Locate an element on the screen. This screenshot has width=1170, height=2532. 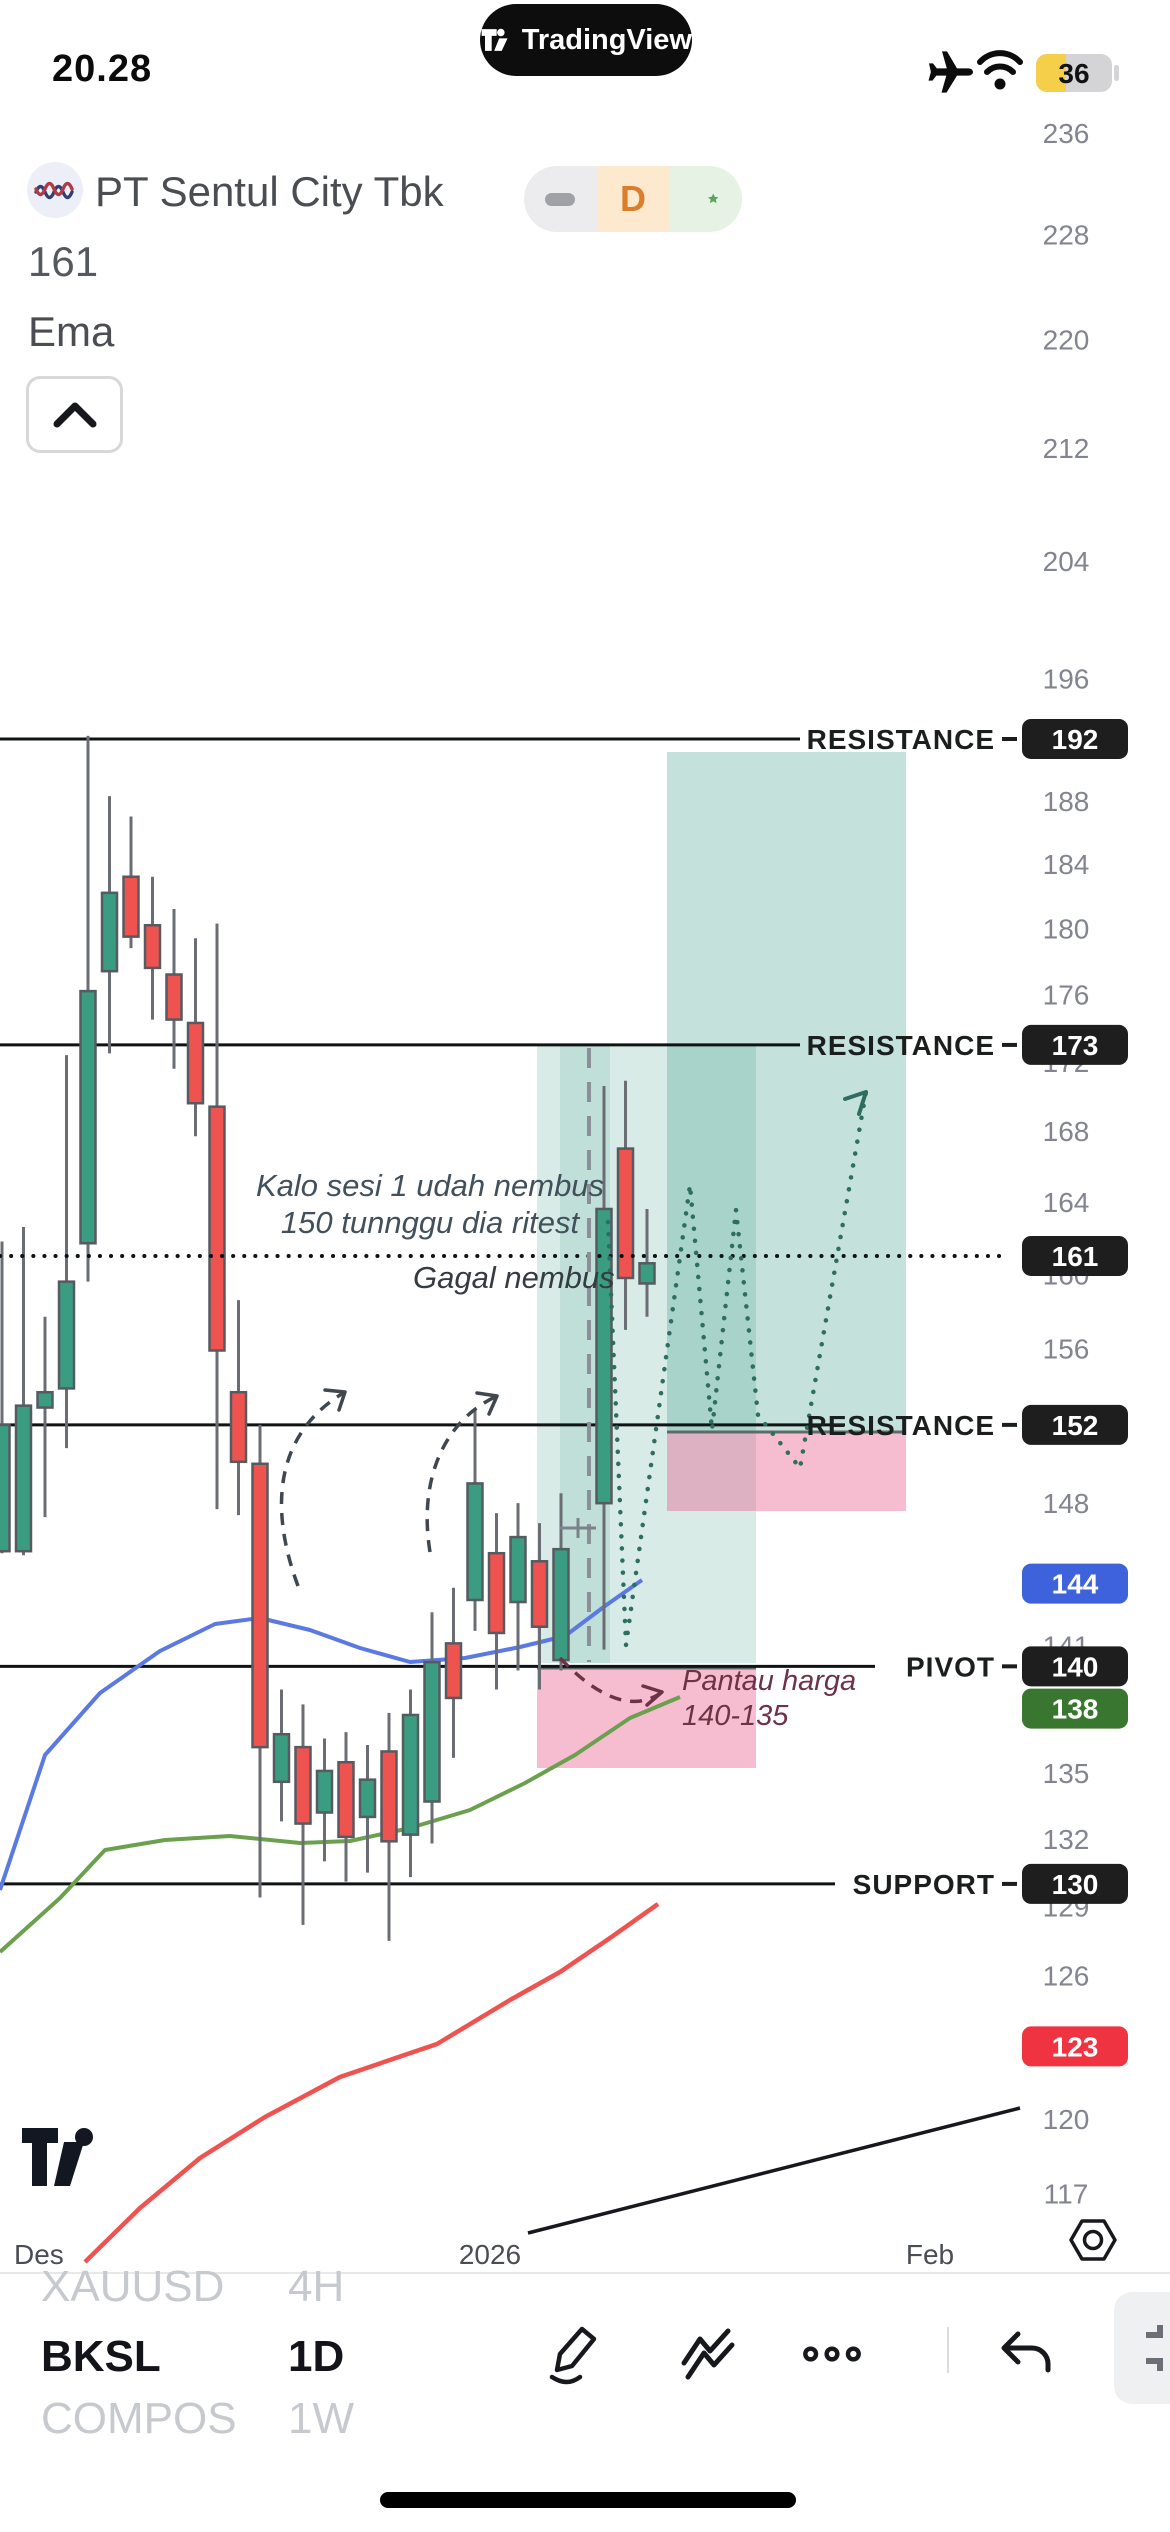
crescent-star-icon is located at coordinates (706, 199).